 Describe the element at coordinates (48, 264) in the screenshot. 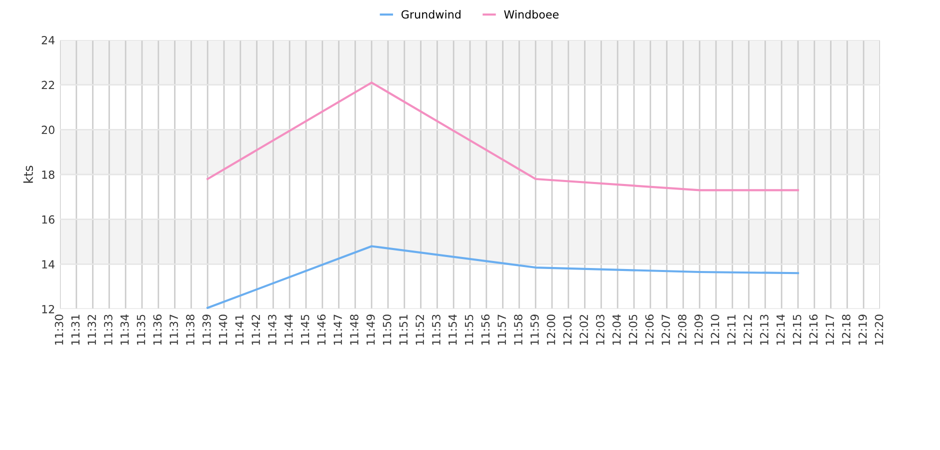

I see `y-tick-label: 14` at that location.